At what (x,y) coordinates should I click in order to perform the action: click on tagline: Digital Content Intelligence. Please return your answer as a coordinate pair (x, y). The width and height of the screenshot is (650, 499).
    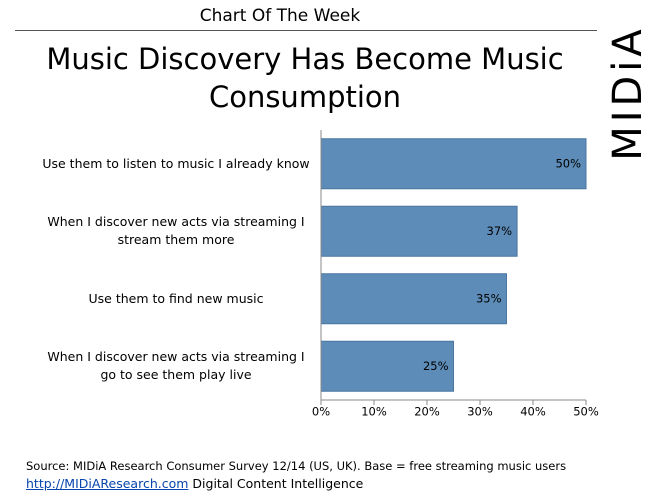
    Looking at the image, I should click on (278, 483).